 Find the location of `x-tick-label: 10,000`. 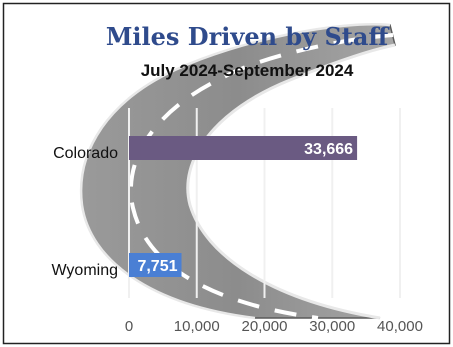

x-tick-label: 10,000 is located at coordinates (197, 326).